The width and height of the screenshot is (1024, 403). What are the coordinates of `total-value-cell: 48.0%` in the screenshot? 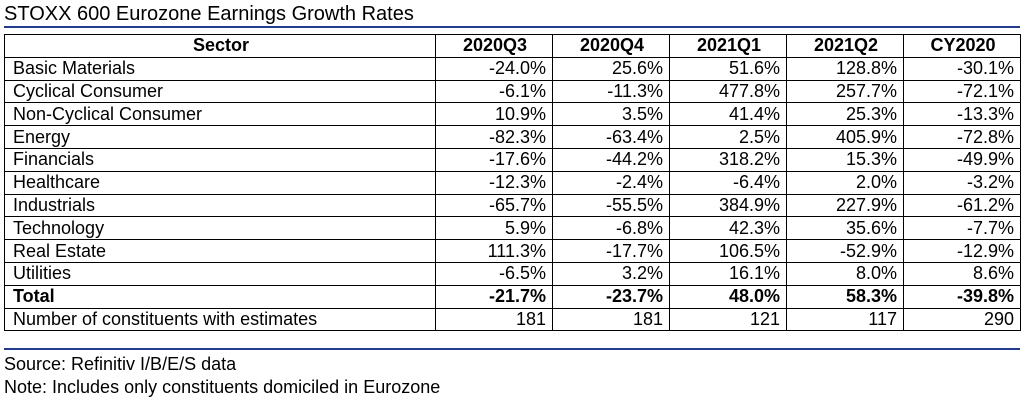 It's located at (728, 296).